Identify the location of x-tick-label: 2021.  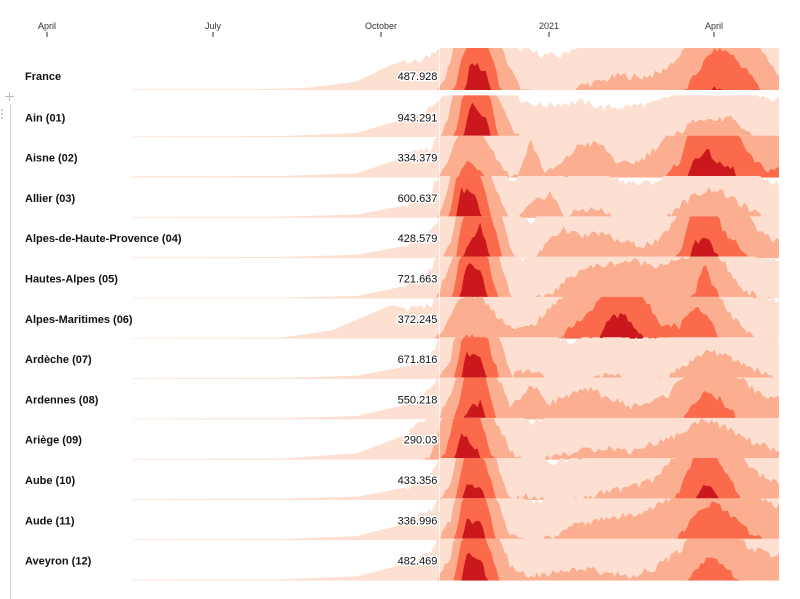
(549, 26).